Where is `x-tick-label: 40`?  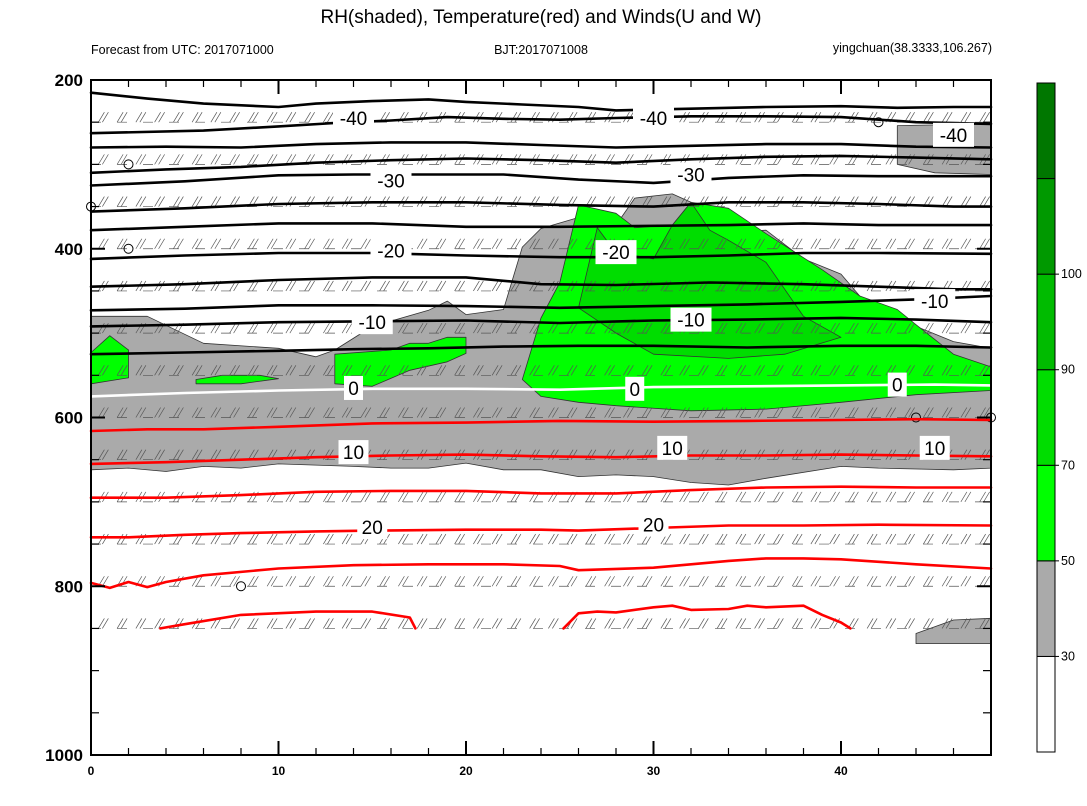
x-tick-label: 40 is located at coordinates (841, 771).